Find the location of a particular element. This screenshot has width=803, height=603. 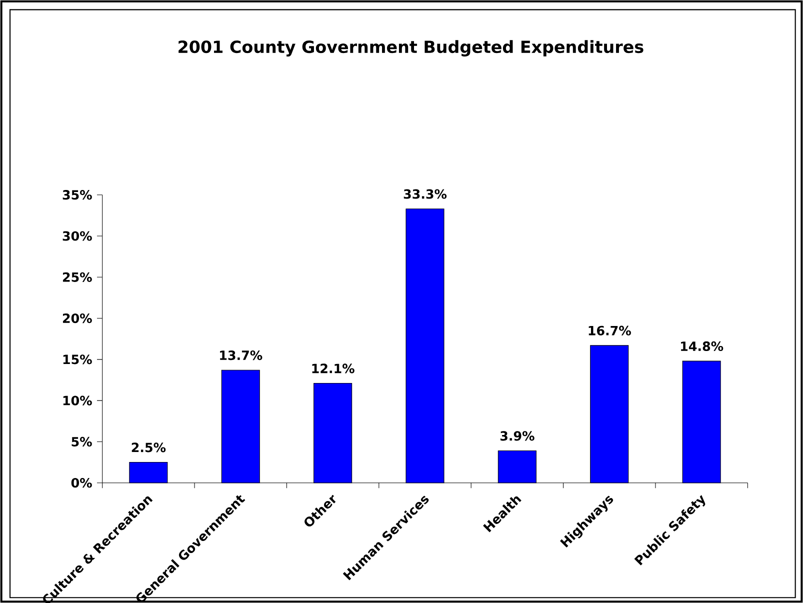

data-label: 13.7% is located at coordinates (241, 355).